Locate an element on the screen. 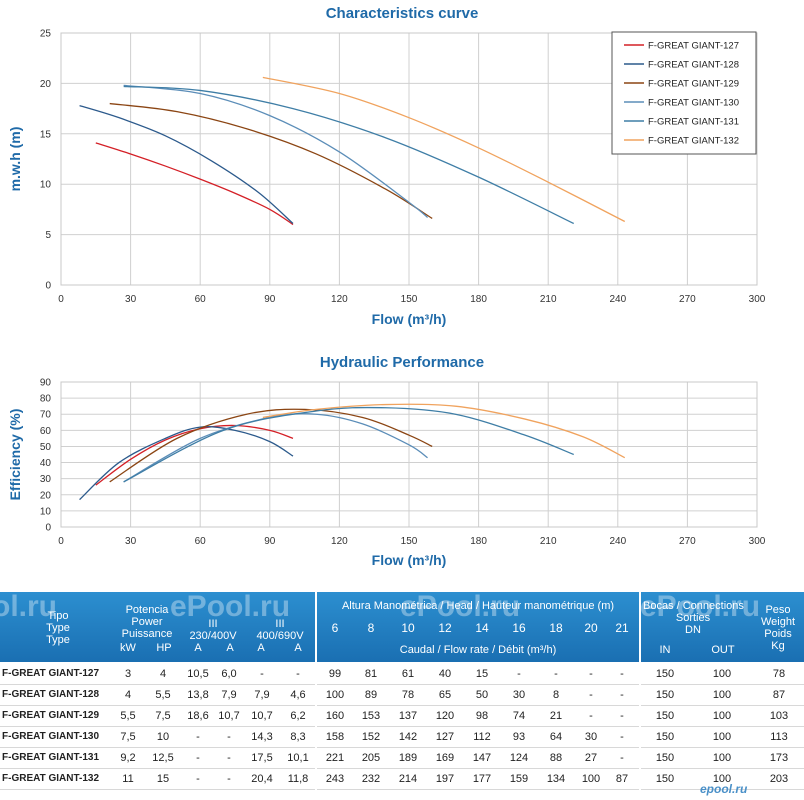 The image size is (804, 800). row-name: F-GREAT GIANT-127 is located at coordinates (51, 673).